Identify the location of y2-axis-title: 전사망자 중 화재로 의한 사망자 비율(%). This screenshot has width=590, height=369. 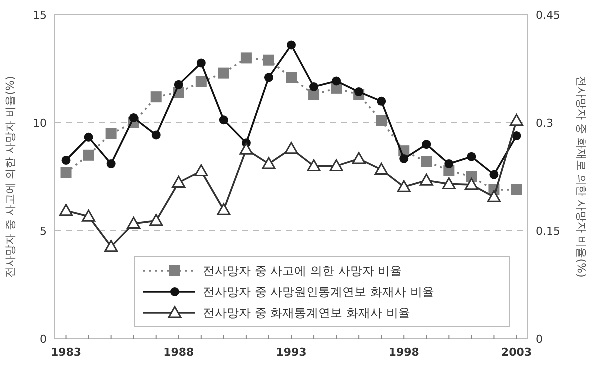
(581, 177).